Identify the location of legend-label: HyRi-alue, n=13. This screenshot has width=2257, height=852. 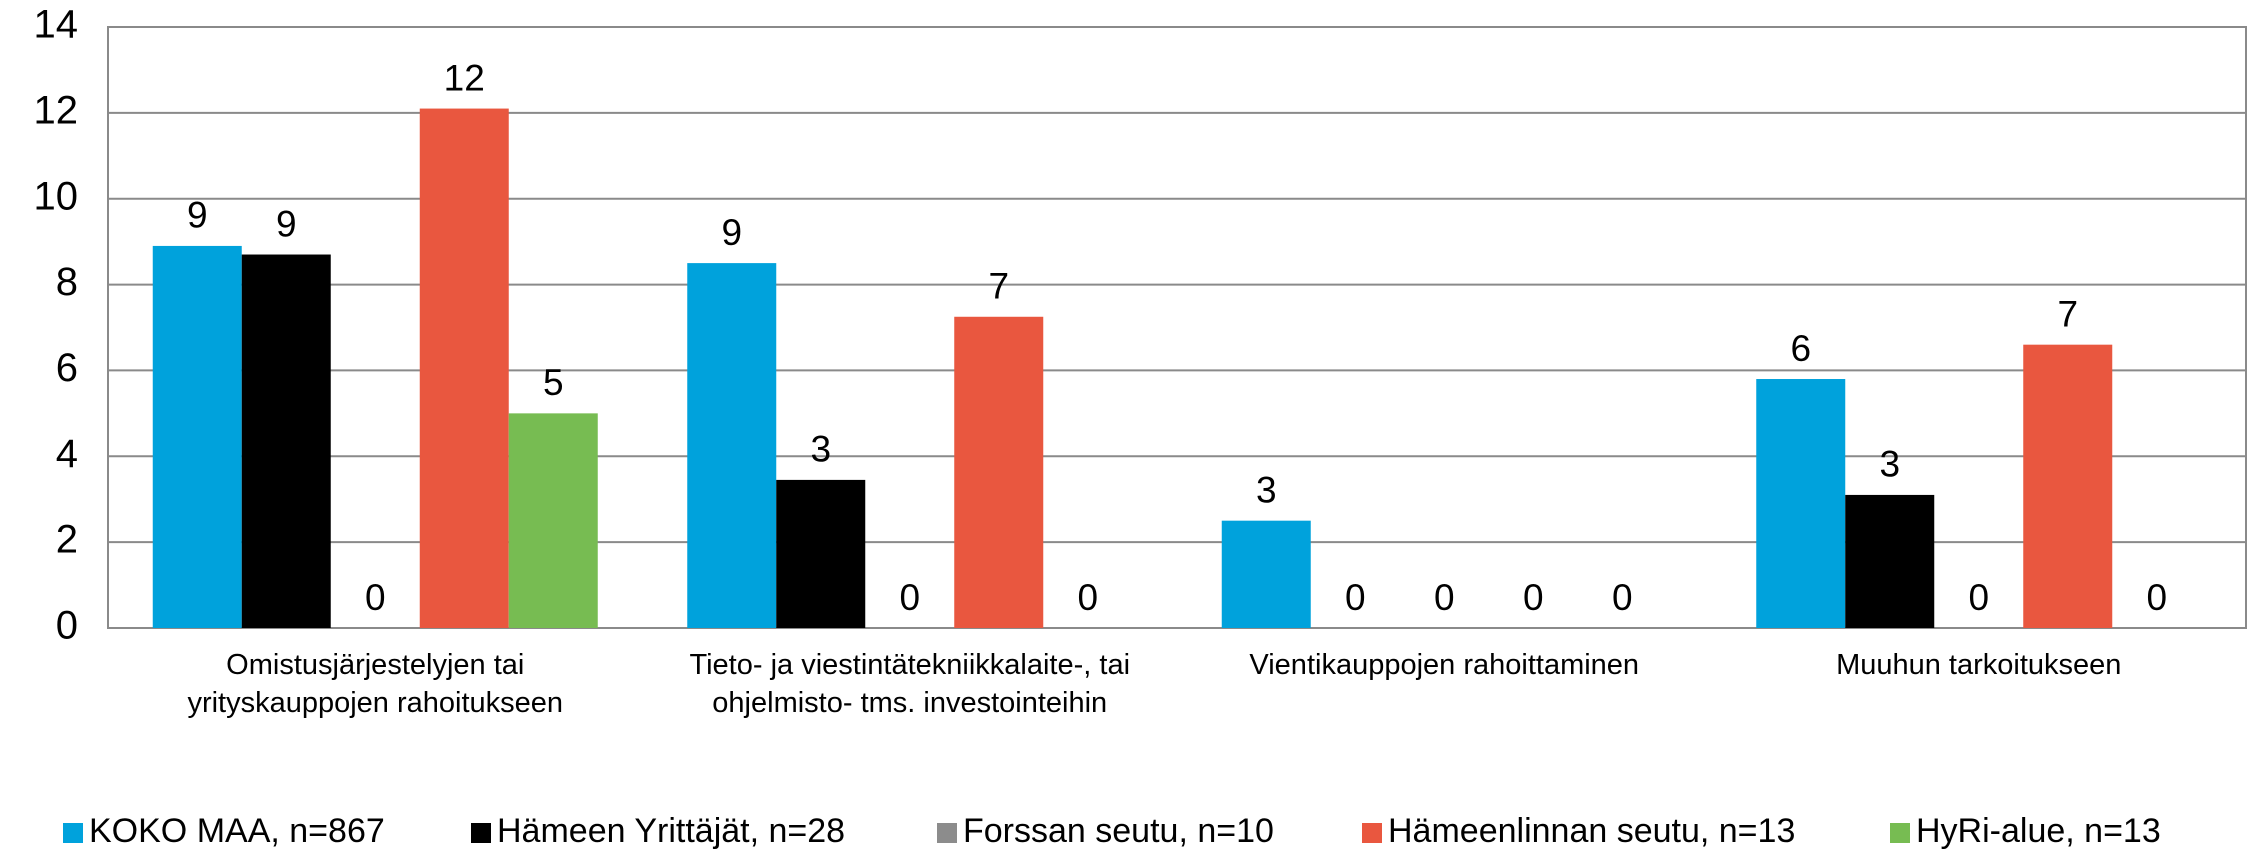
(2038, 831).